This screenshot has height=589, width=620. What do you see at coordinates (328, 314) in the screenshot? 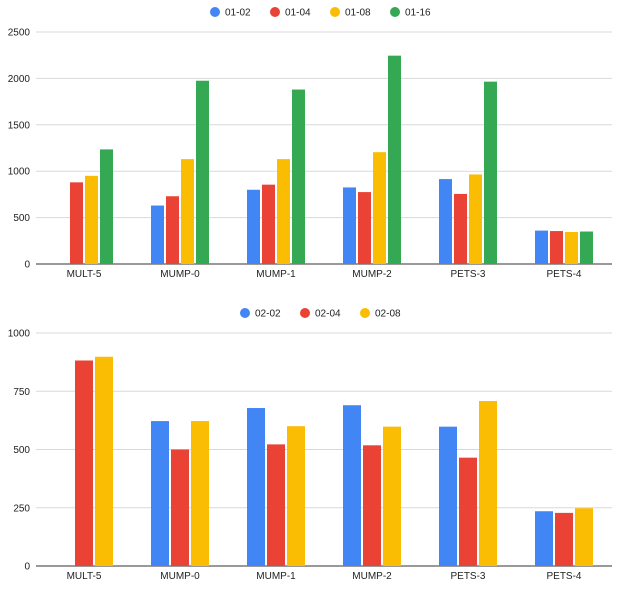
I see `legend-label: 02-04` at bounding box center [328, 314].